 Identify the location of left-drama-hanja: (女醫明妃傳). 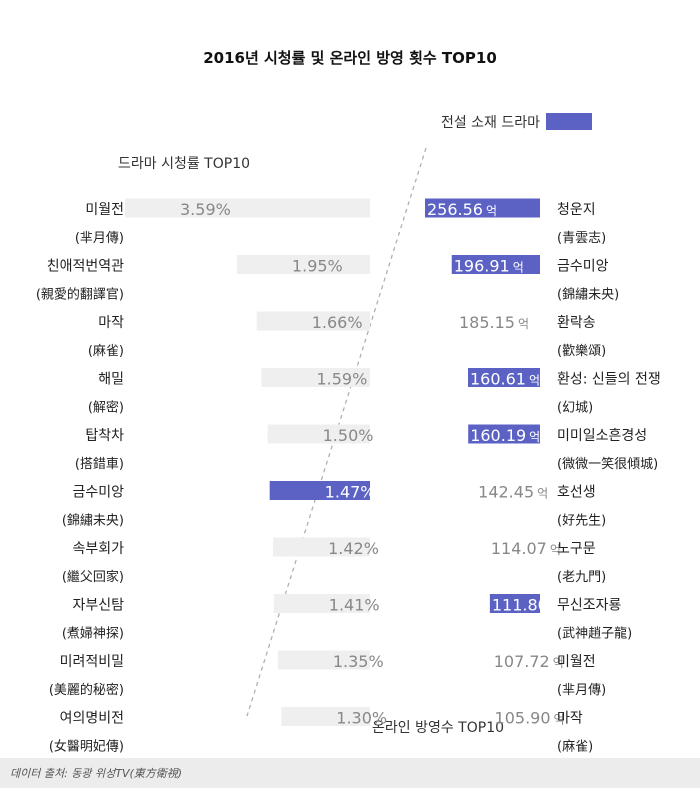
(86, 747).